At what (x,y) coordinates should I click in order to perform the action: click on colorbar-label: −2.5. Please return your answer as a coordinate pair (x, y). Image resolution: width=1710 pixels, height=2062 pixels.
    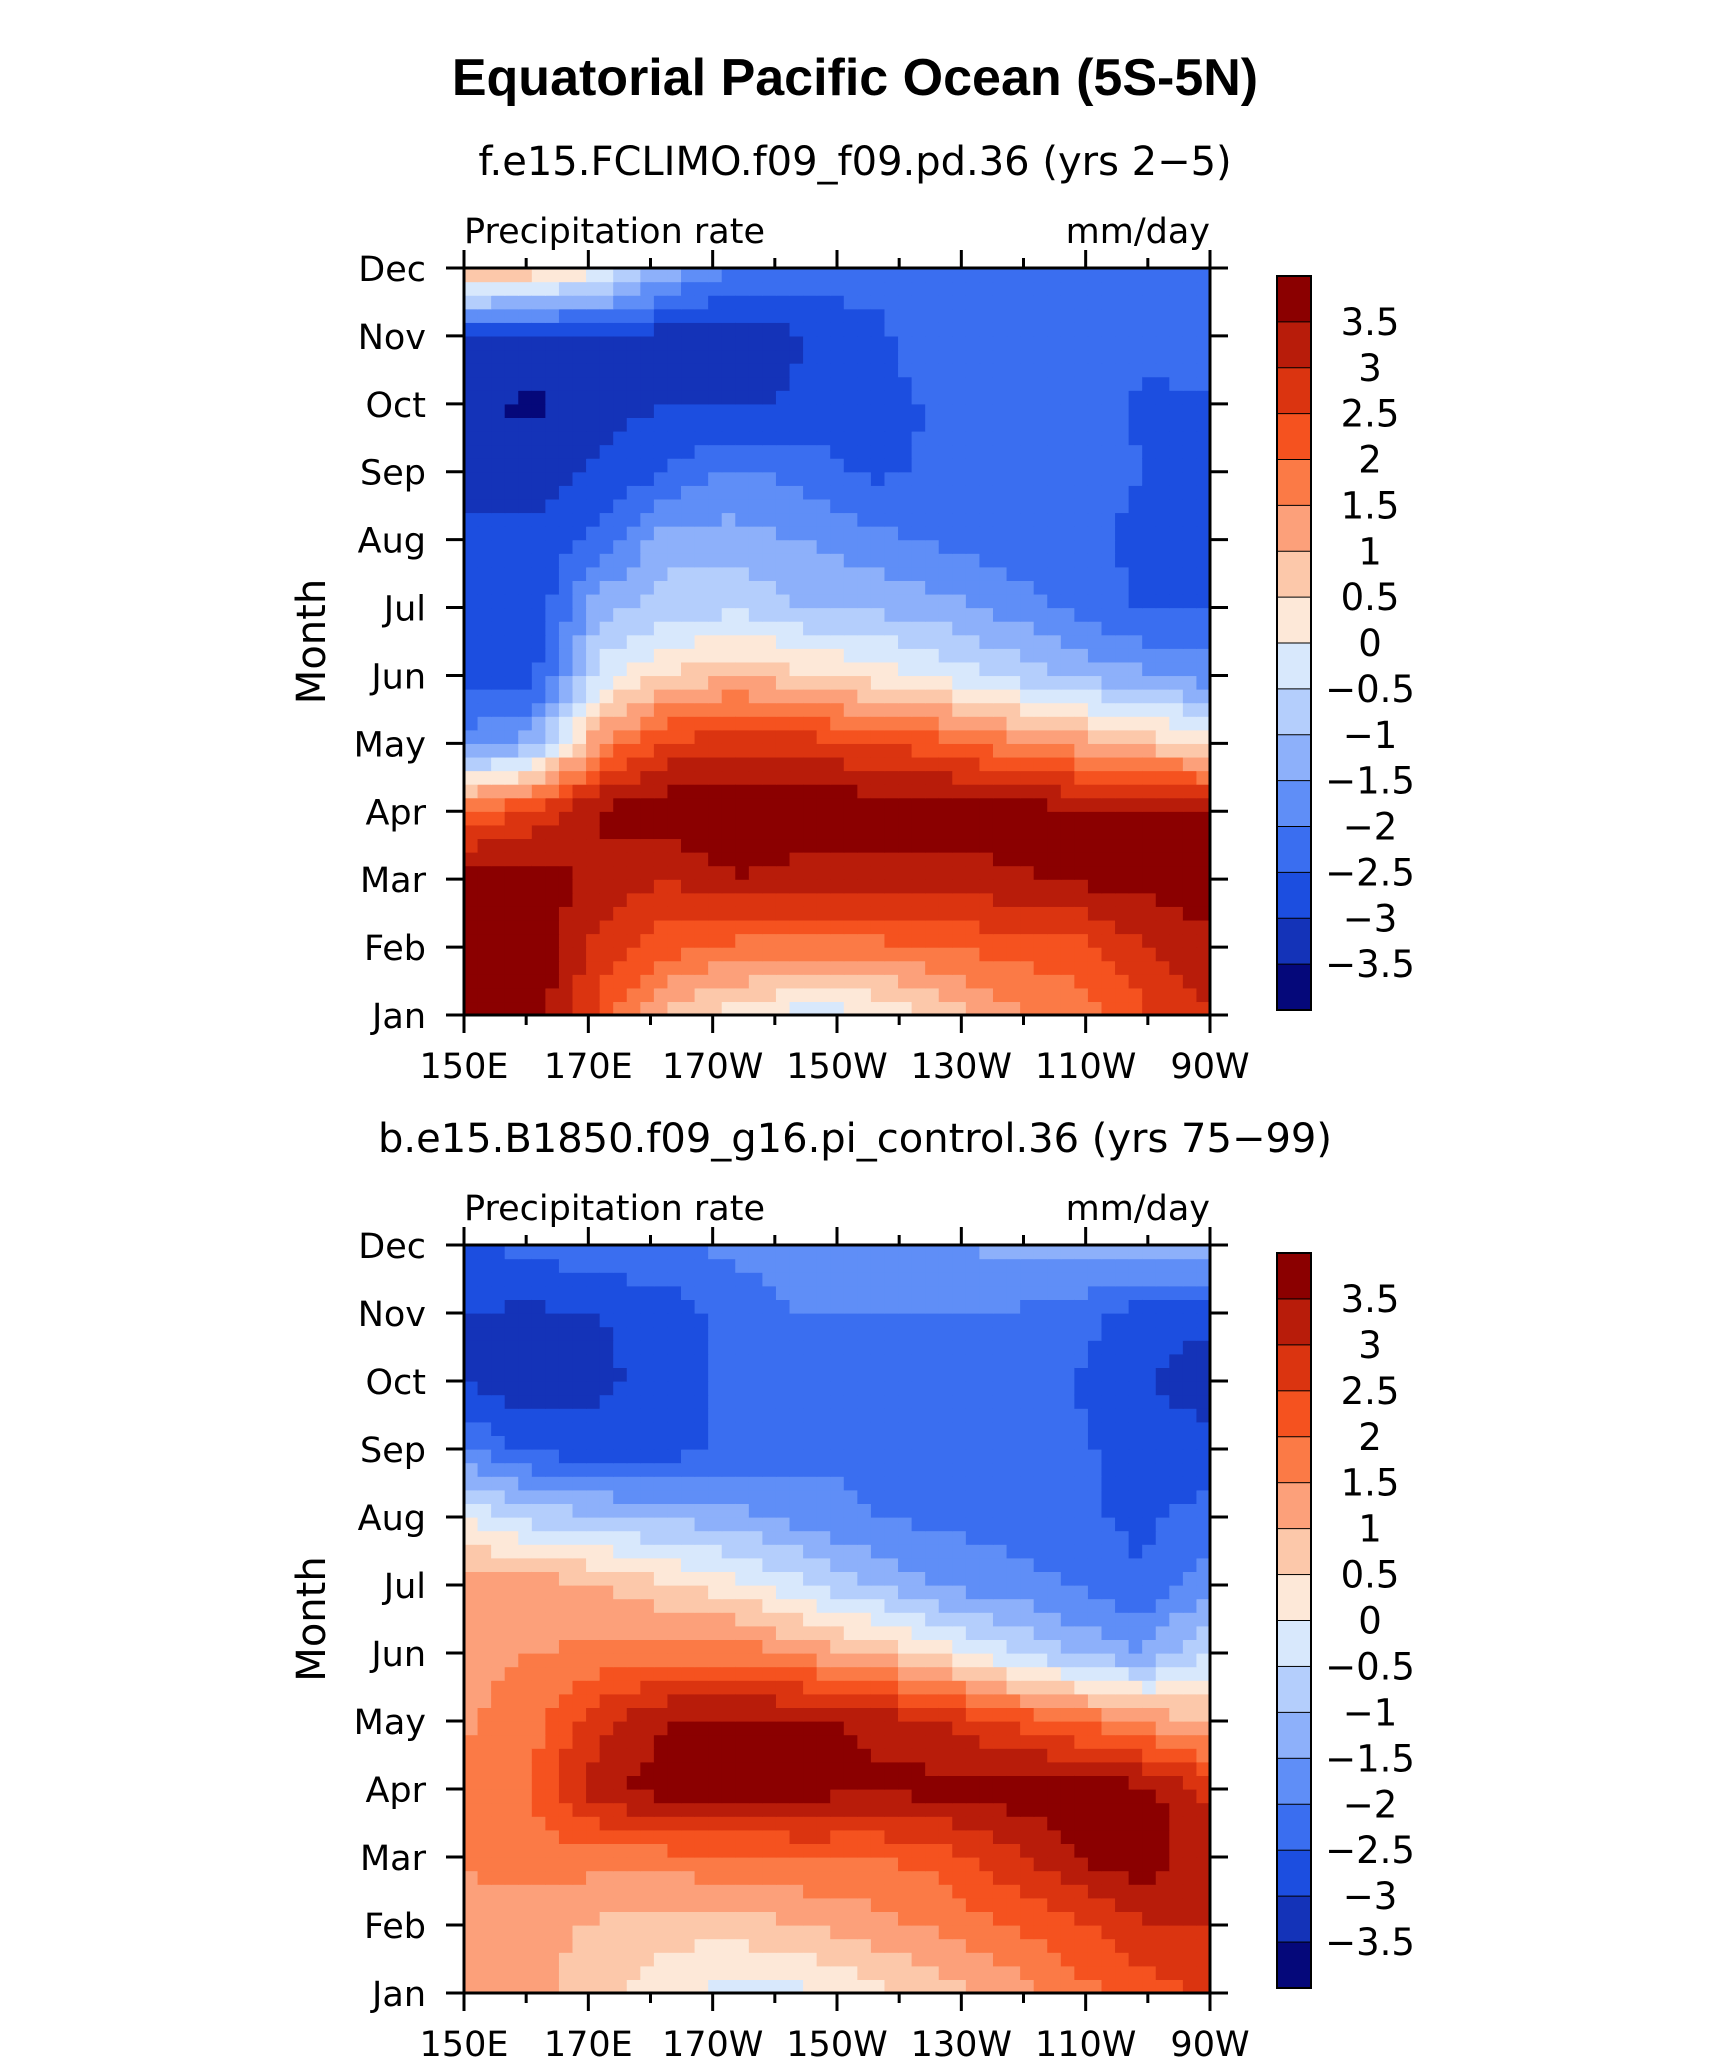
    Looking at the image, I should click on (1370, 872).